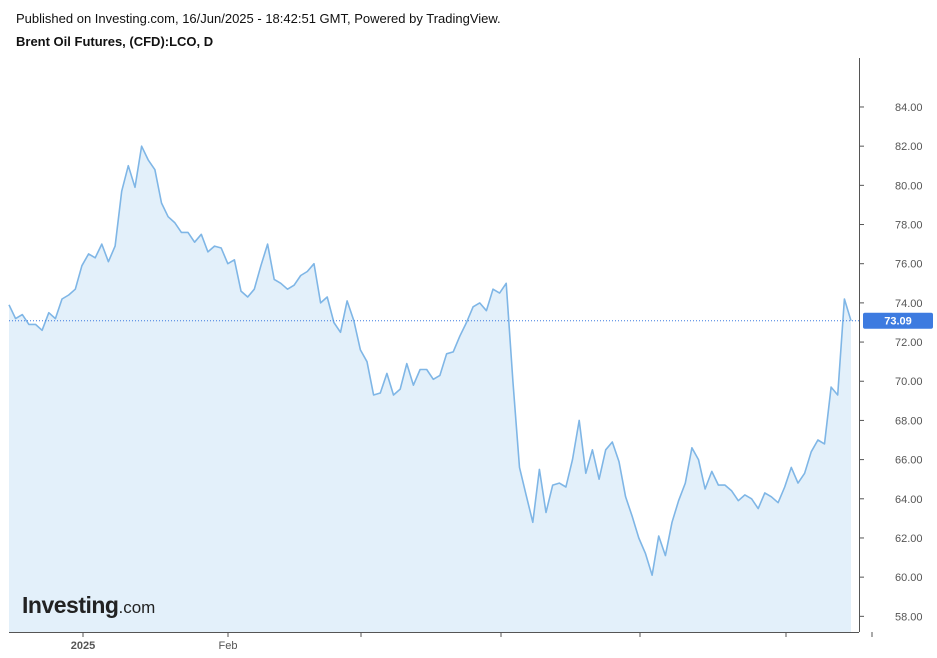 The image size is (937, 658). I want to click on last-price-badge, so click(898, 320).